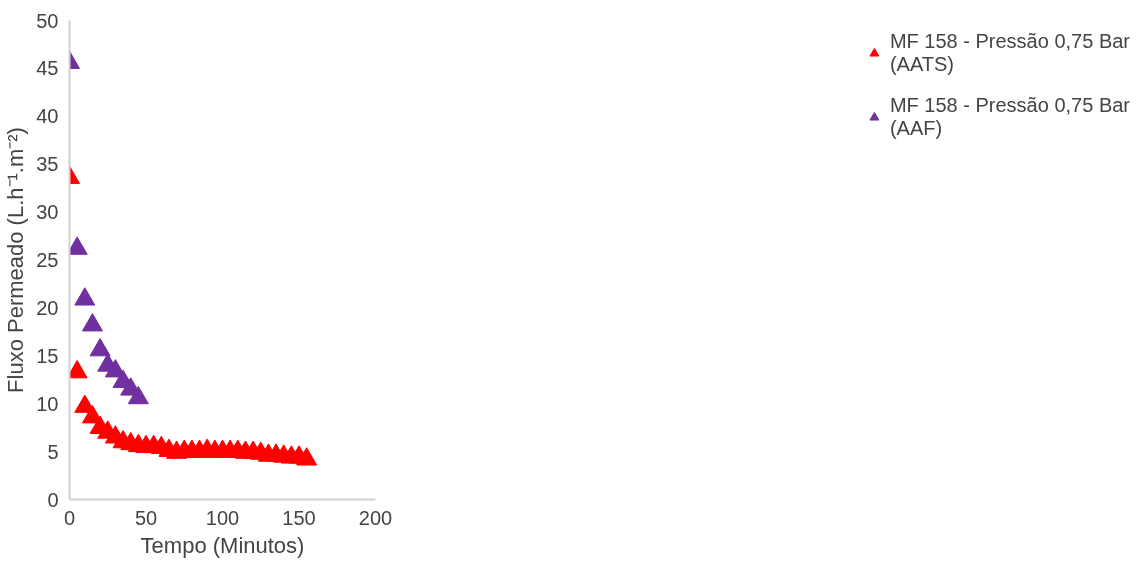  I want to click on y-tick-label: 15, so click(47, 355).